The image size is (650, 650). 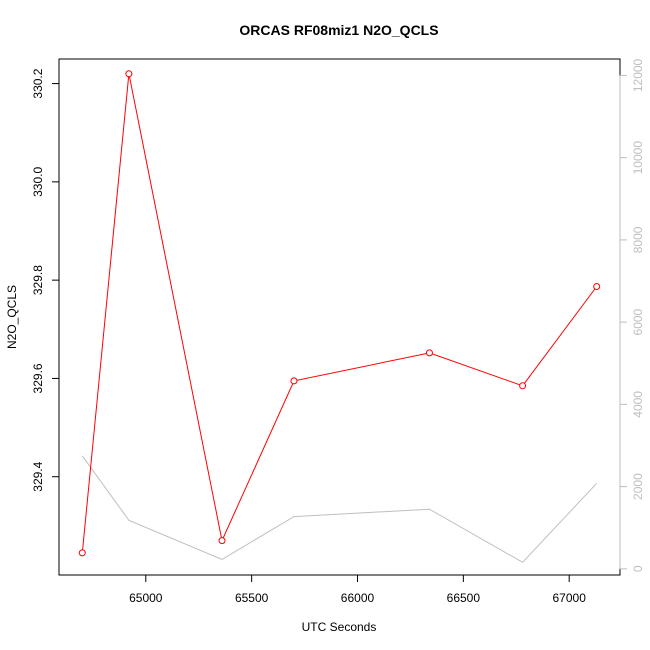 I want to click on x-tick-label: 65500, so click(x=252, y=598).